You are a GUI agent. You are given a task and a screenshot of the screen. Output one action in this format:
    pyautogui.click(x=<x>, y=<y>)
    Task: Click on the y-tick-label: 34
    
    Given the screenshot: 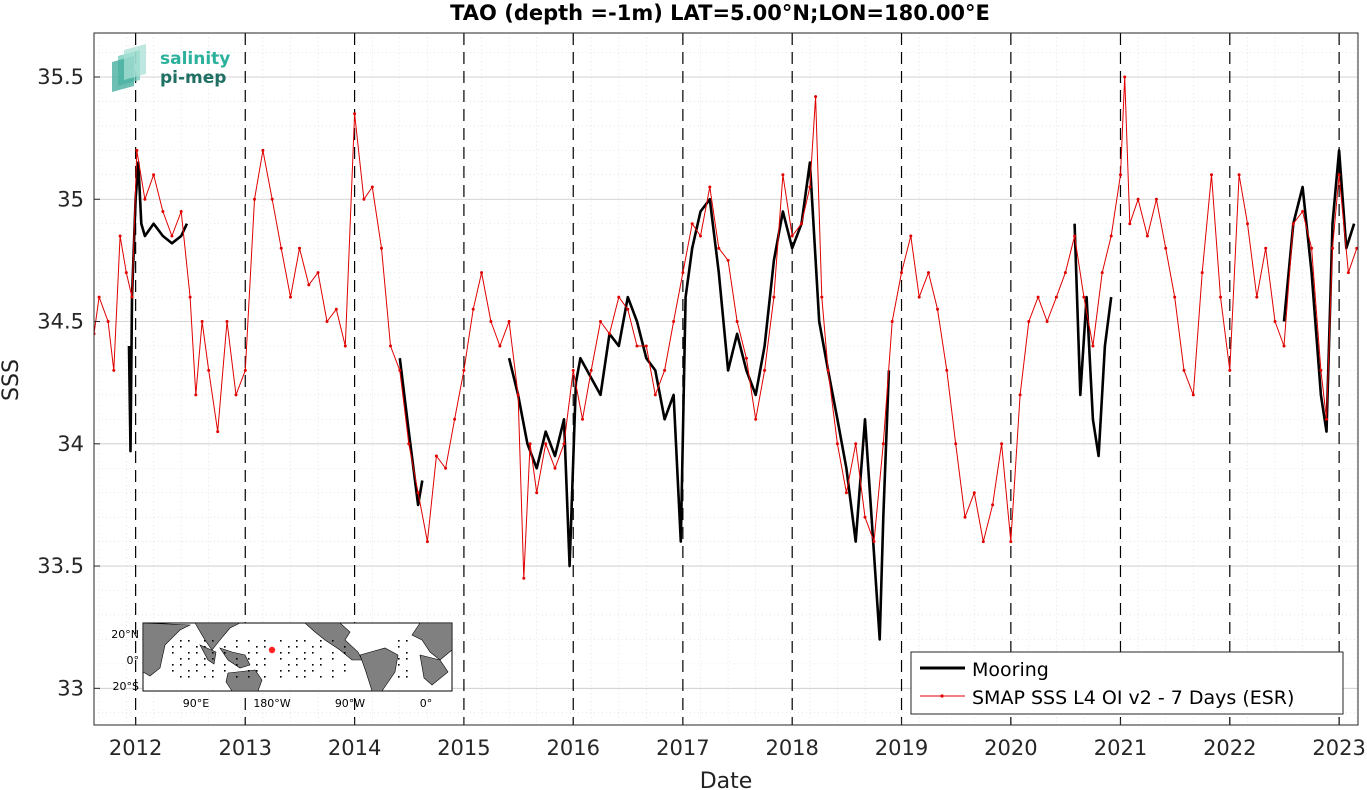 What is the action you would take?
    pyautogui.click(x=70, y=444)
    